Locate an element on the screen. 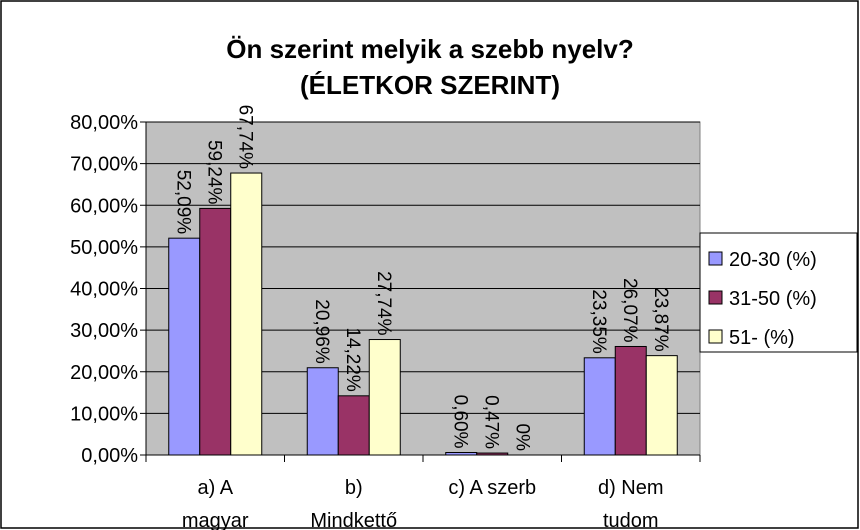 The width and height of the screenshot is (860, 530). y-tick-label: 10,00% is located at coordinates (104, 414).